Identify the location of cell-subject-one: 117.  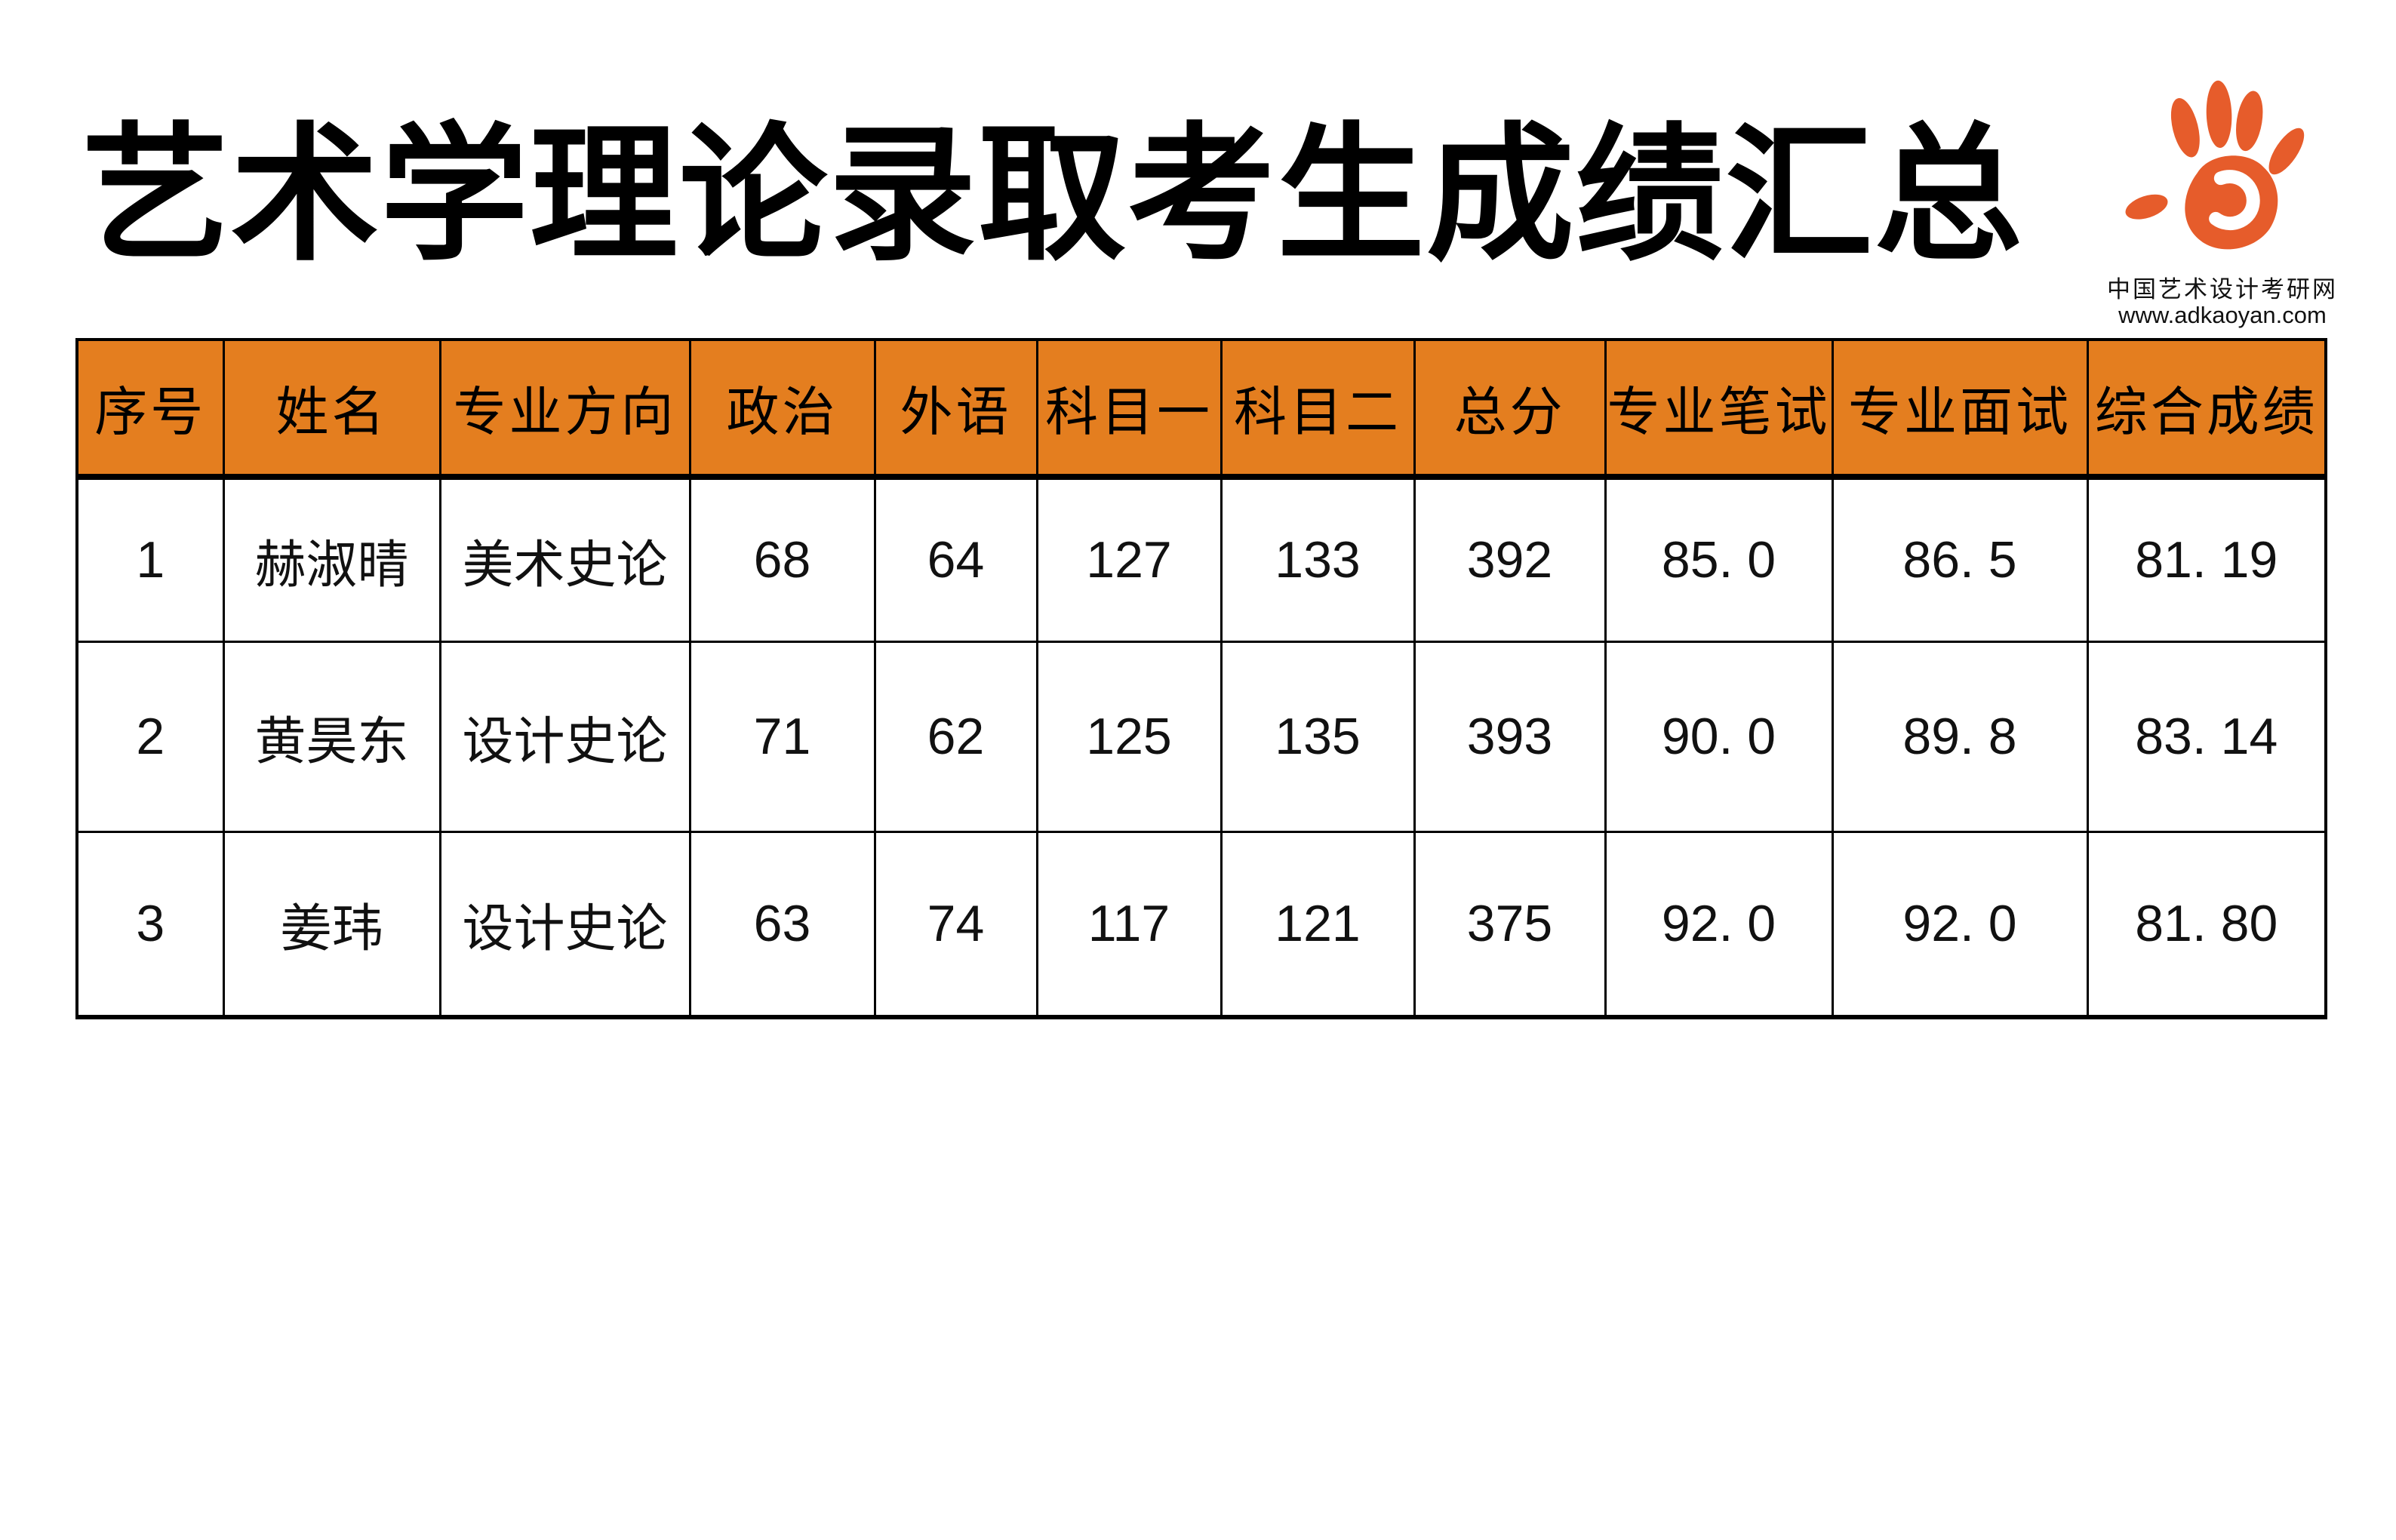
(1129, 924).